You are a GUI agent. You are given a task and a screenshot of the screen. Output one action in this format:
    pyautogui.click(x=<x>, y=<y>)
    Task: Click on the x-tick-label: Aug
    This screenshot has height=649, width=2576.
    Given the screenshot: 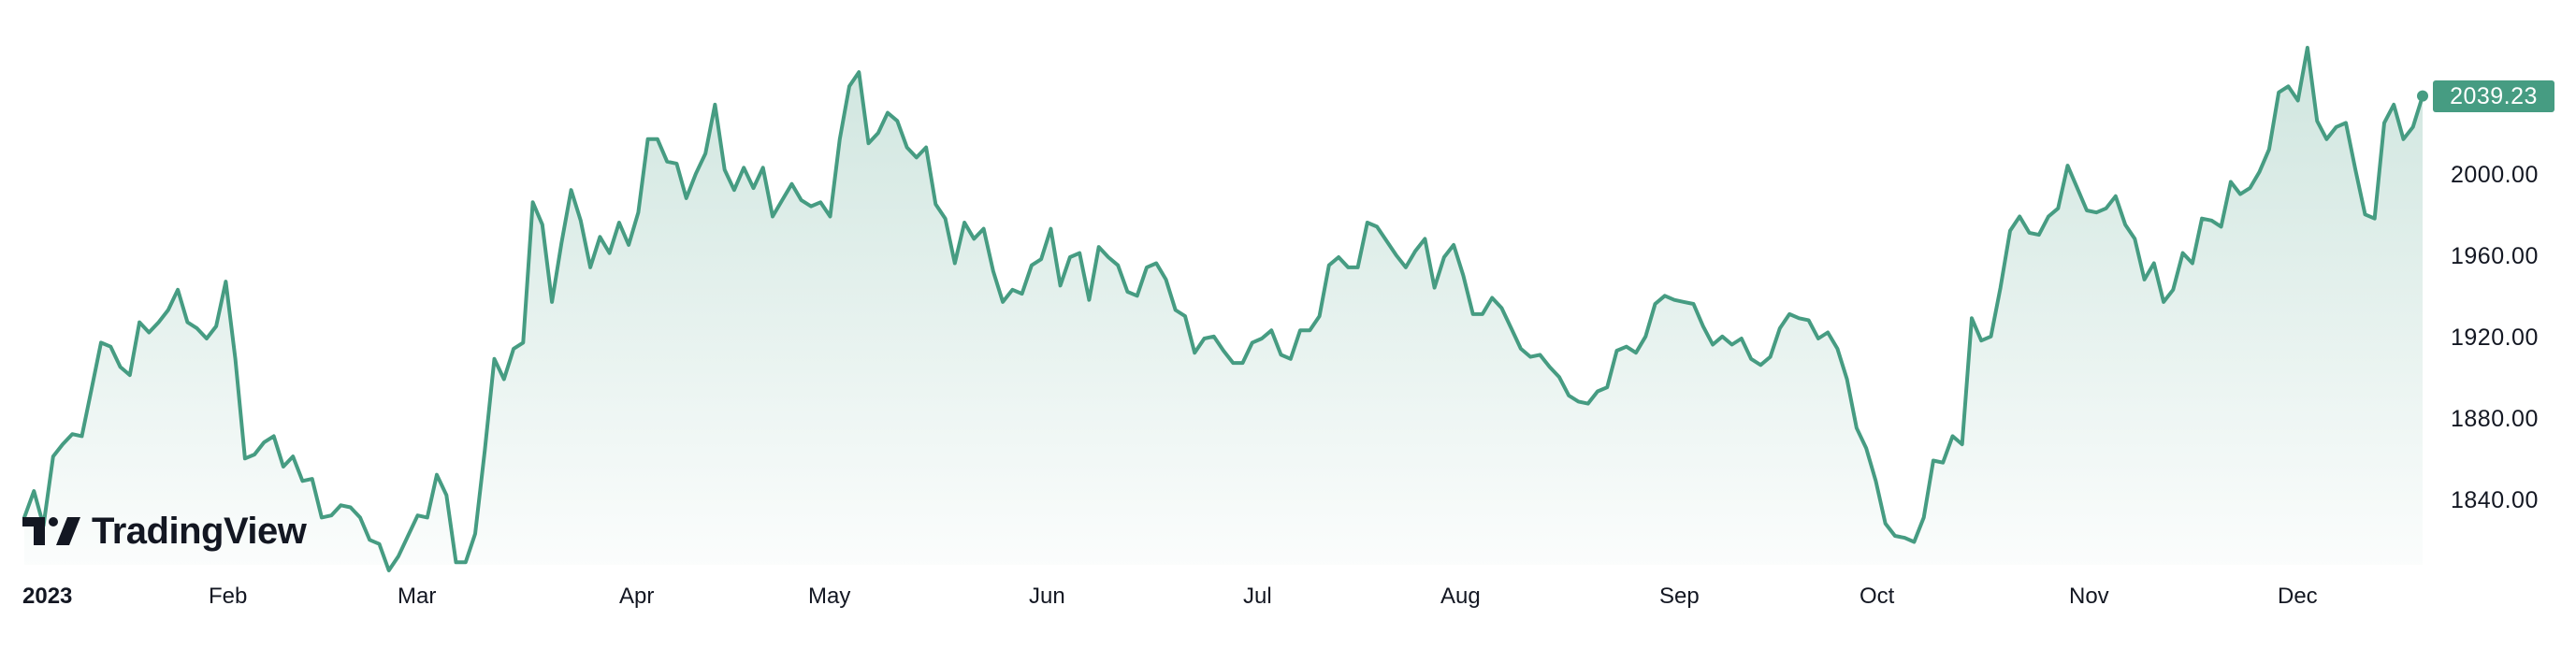 What is the action you would take?
    pyautogui.click(x=1460, y=596)
    